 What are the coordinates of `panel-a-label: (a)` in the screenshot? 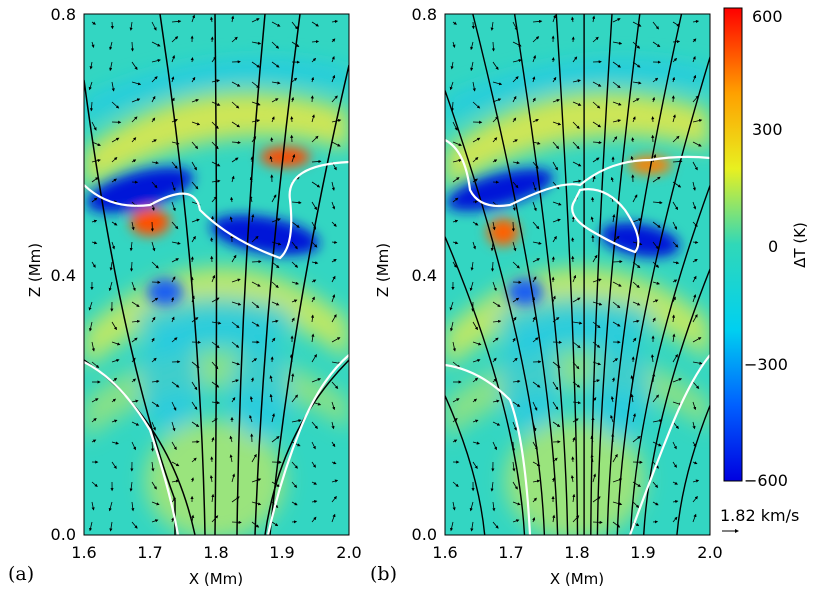 It's located at (21, 574).